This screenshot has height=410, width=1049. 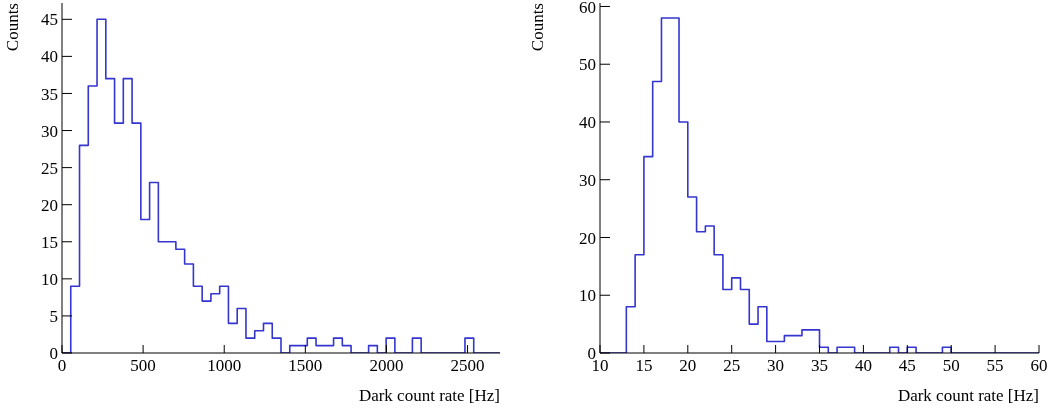 I want to click on x-tick-label: 60, so click(x=1039, y=366).